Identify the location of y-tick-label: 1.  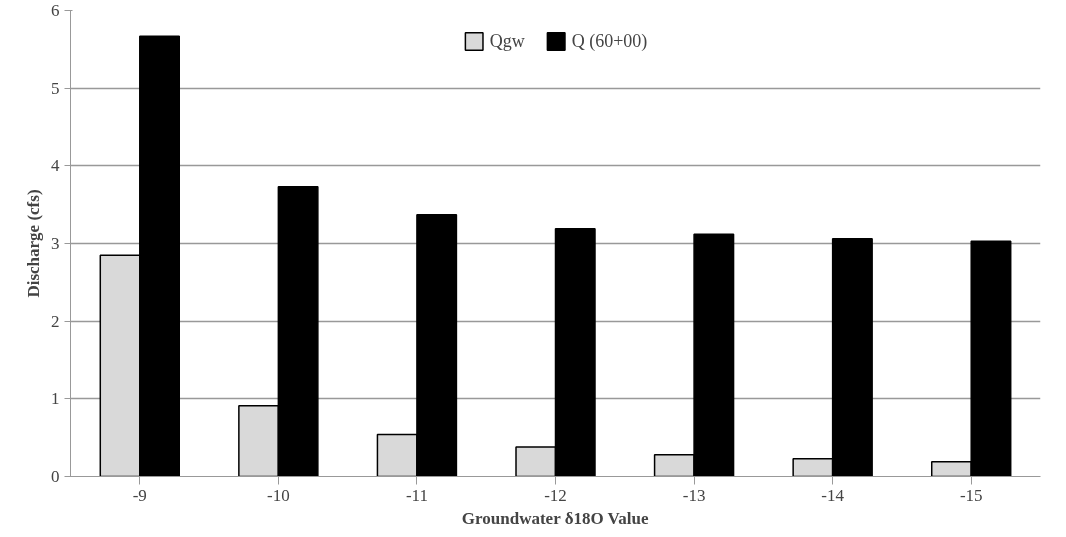
(55, 399).